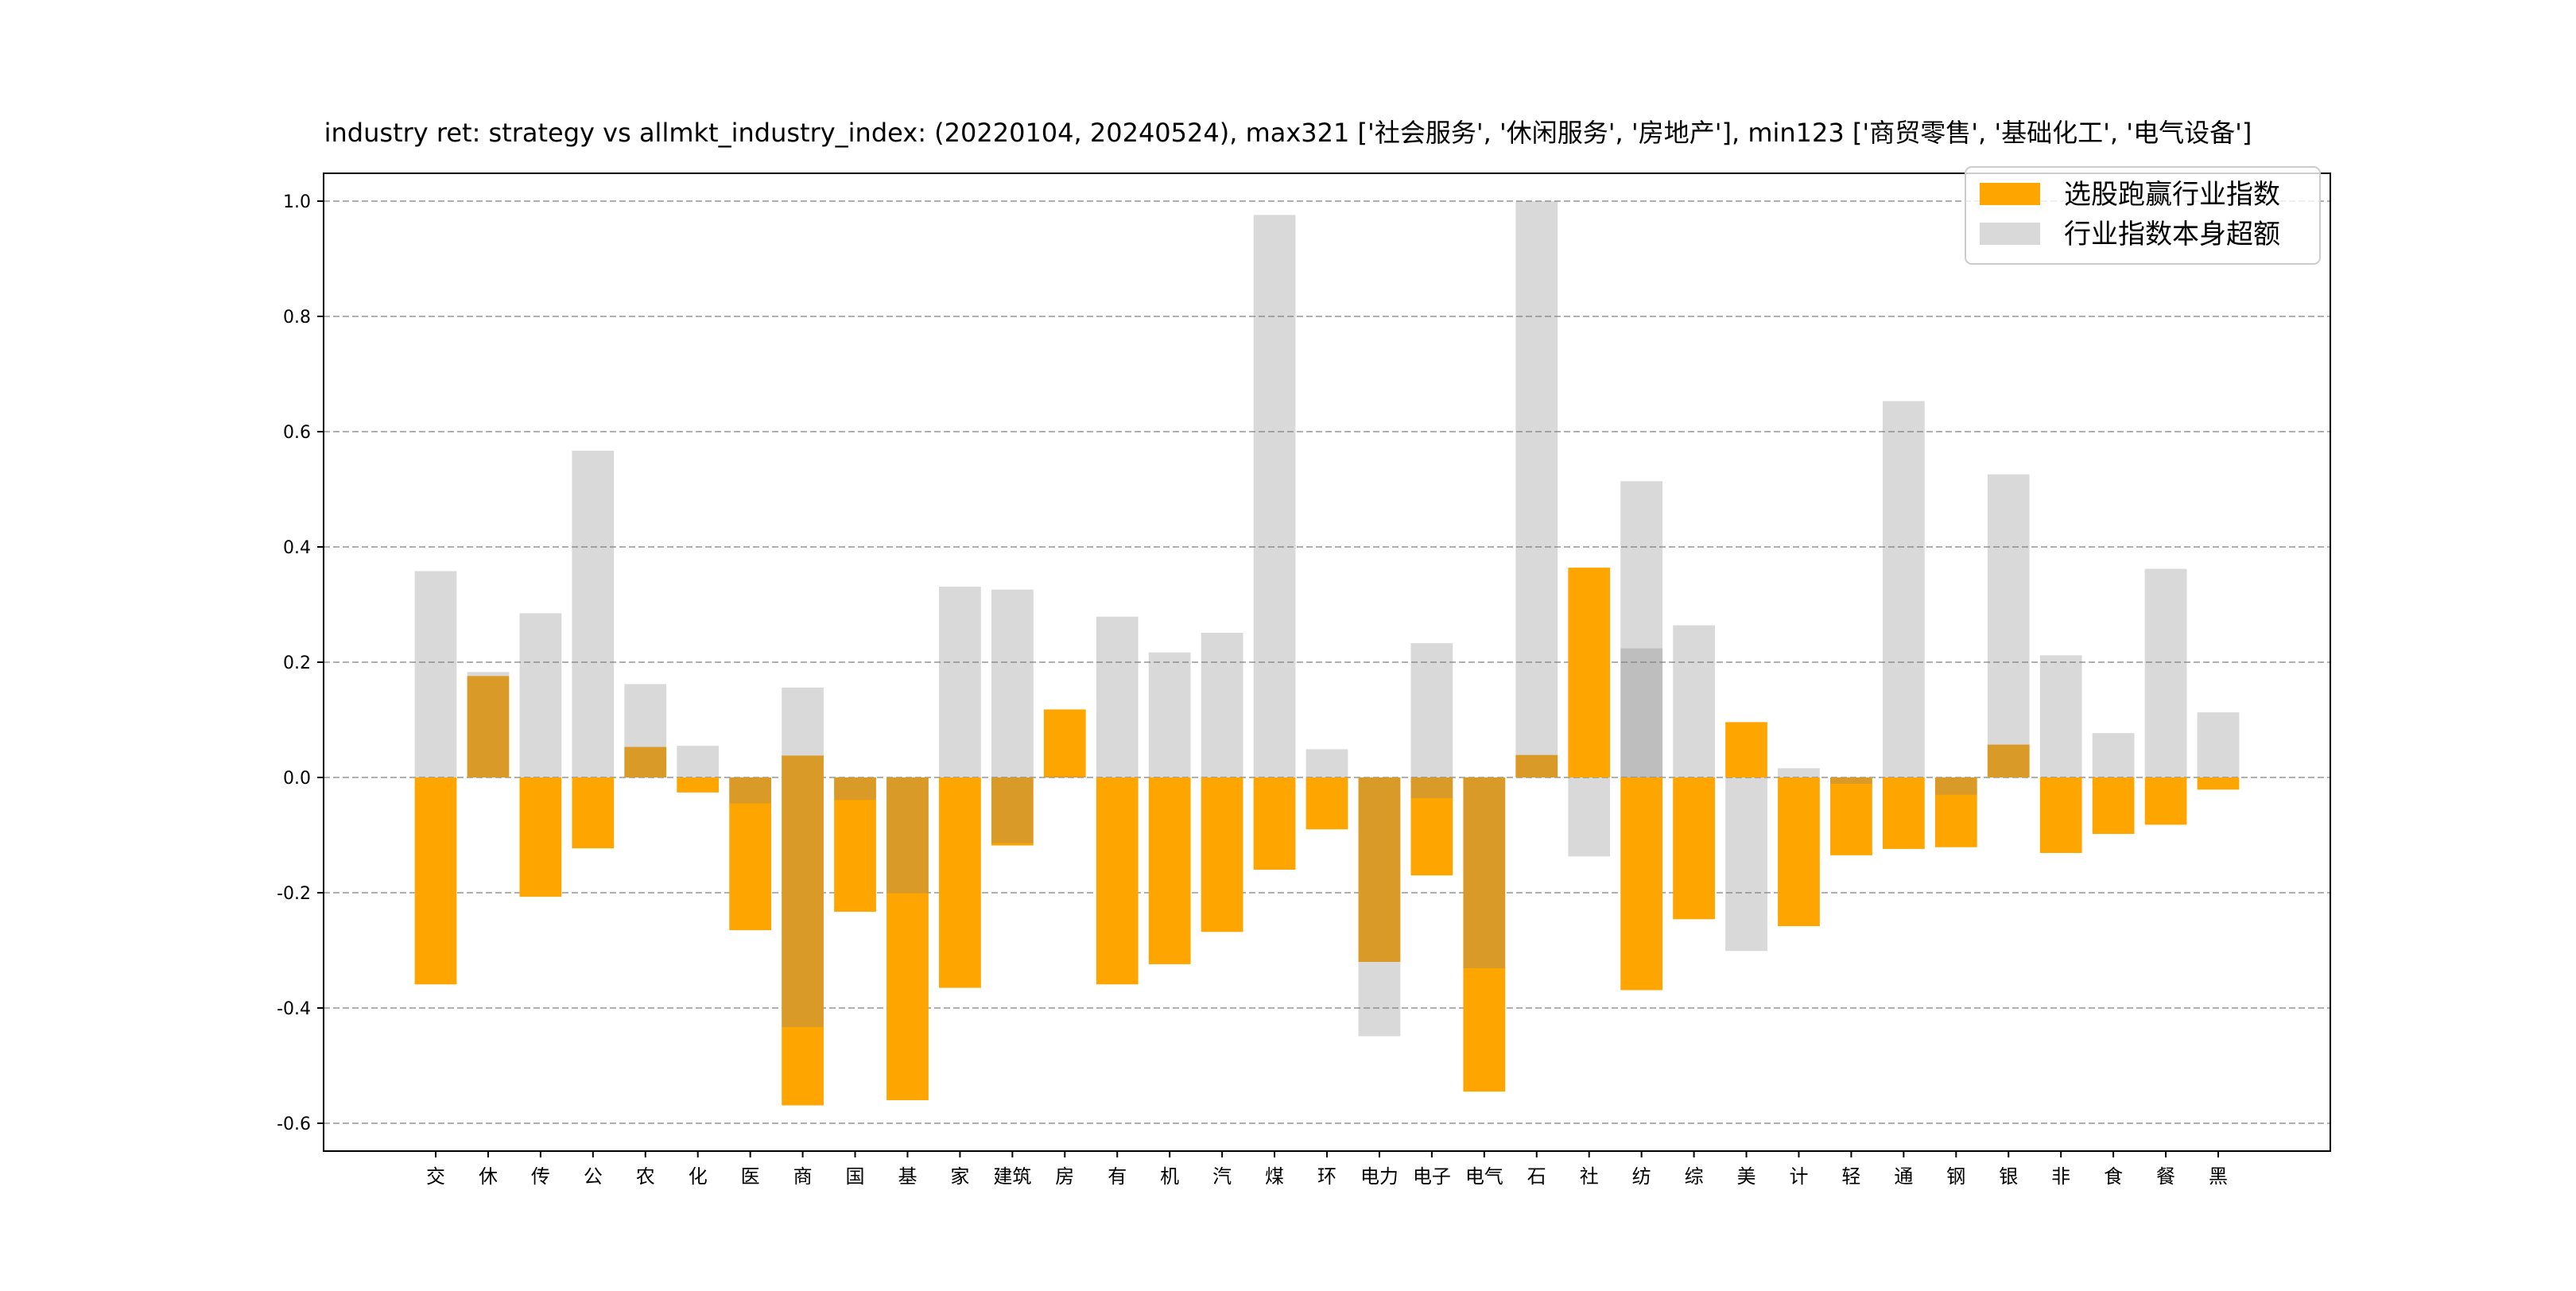 The width and height of the screenshot is (2576, 1291). I want to click on x-tick-label: 基, so click(908, 1176).